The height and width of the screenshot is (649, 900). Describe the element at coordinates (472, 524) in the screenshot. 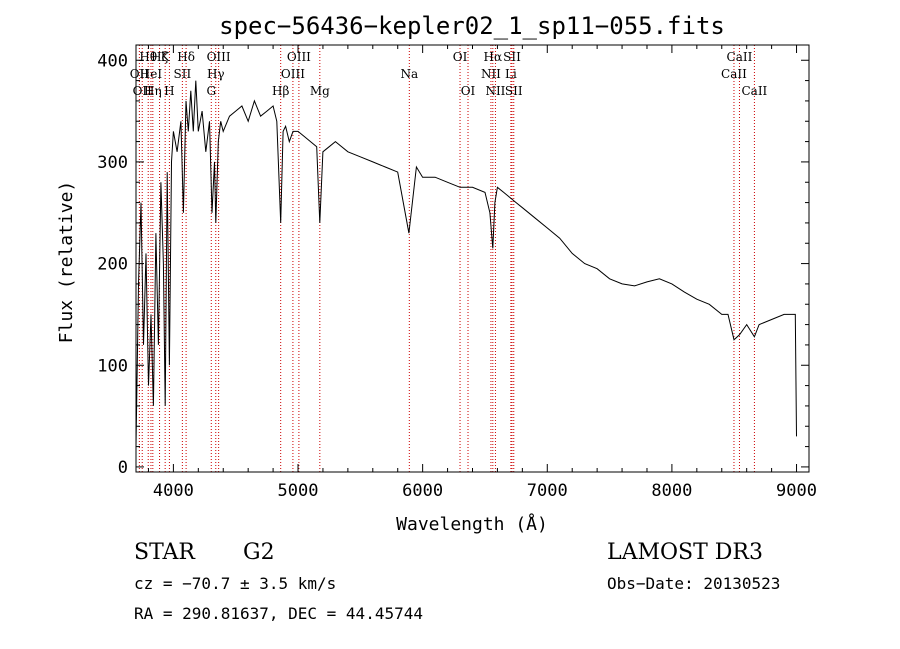

I see `x-axis-label: Wavelength (Å)` at that location.